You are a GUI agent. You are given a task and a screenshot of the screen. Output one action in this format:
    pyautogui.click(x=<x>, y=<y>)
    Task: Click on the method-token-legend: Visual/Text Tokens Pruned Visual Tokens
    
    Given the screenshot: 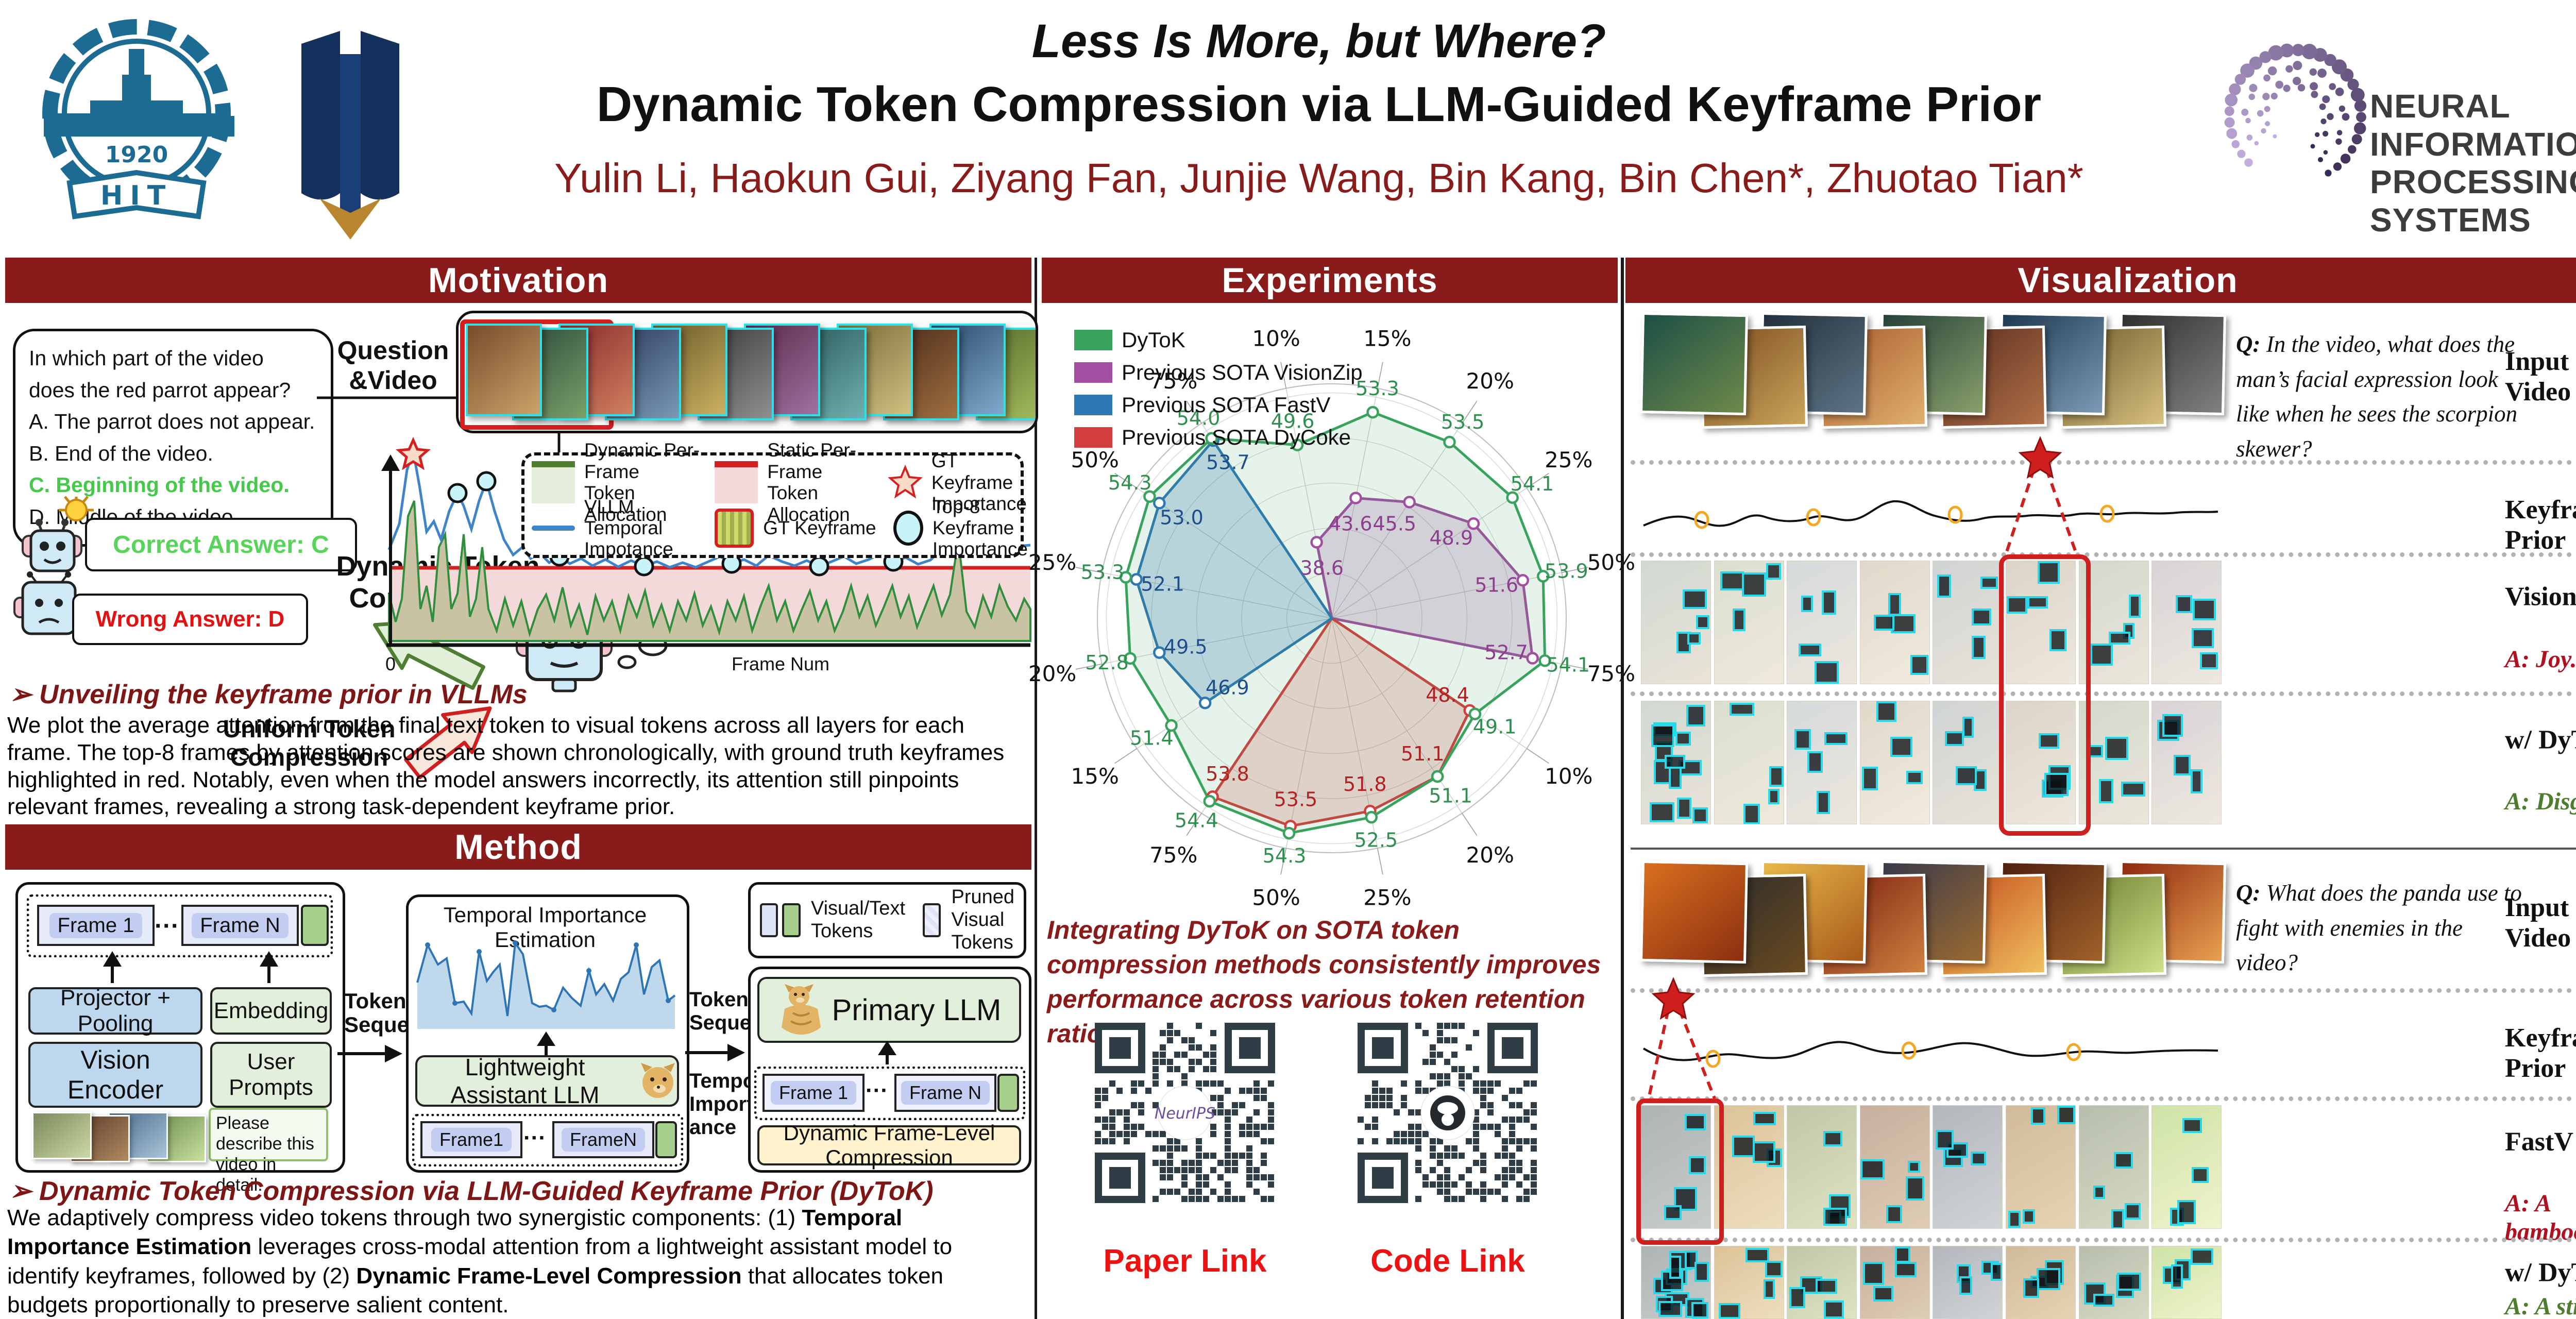 What is the action you would take?
    pyautogui.click(x=887, y=920)
    